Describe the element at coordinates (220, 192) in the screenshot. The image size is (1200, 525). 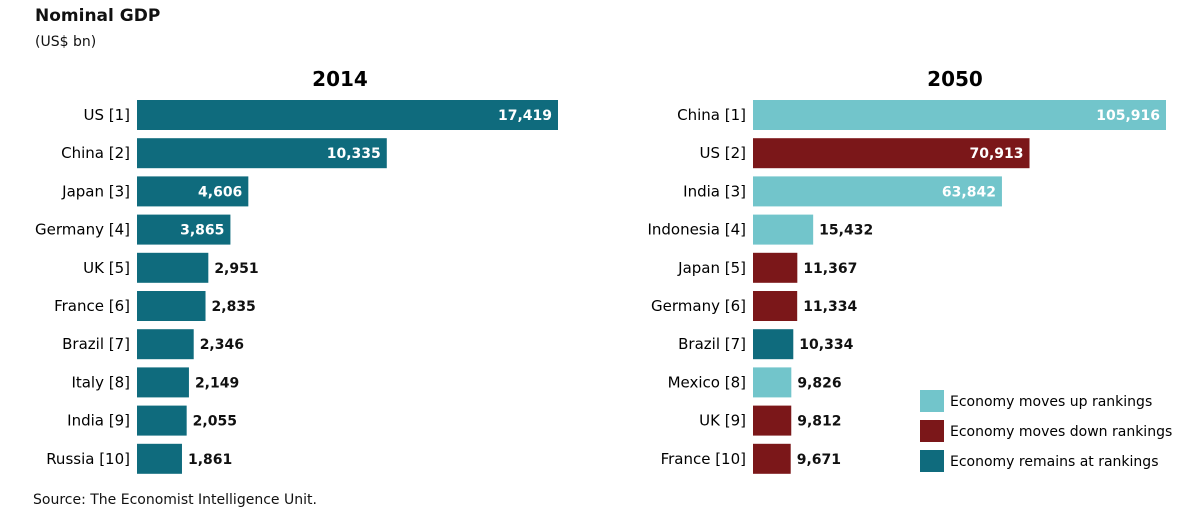
I see `value-label: 4,606` at that location.